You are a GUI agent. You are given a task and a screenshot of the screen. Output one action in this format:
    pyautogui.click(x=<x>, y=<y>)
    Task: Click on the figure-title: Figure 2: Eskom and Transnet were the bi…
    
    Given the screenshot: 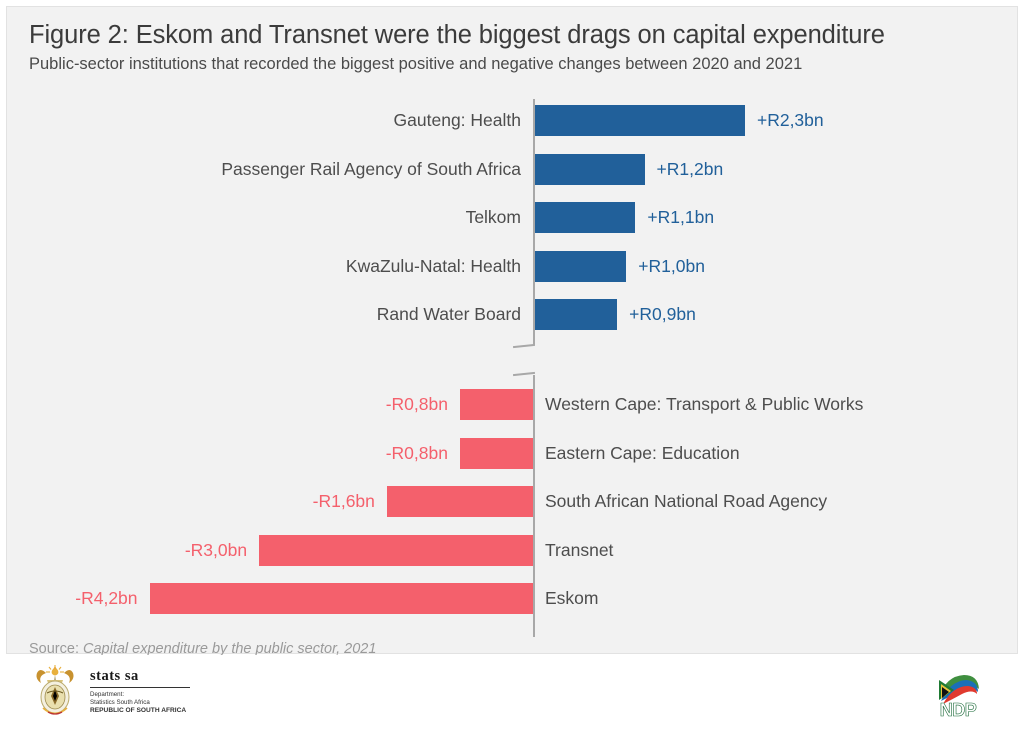 What is the action you would take?
    pyautogui.click(x=457, y=35)
    